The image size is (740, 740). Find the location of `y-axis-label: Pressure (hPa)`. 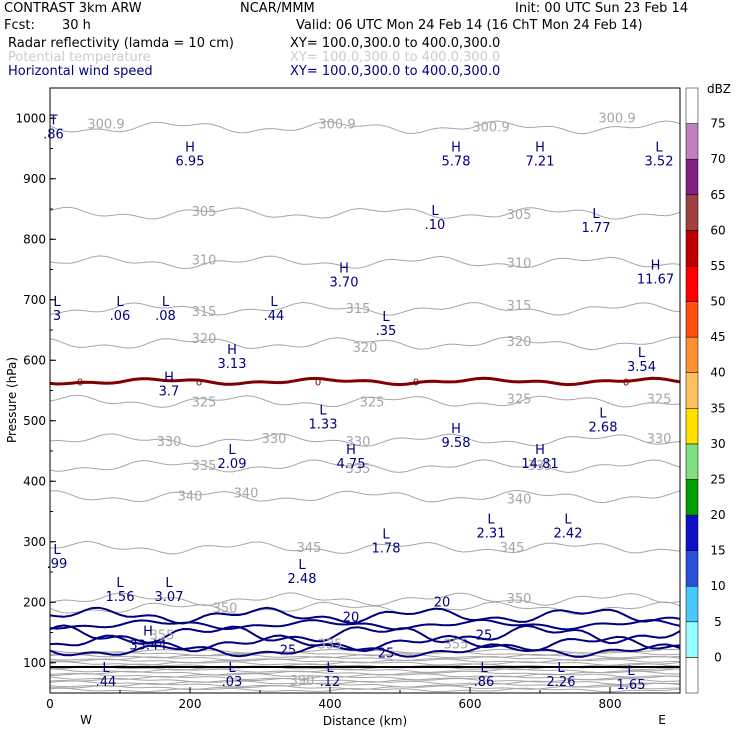

y-axis-label: Pressure (hPa) is located at coordinates (12, 400).